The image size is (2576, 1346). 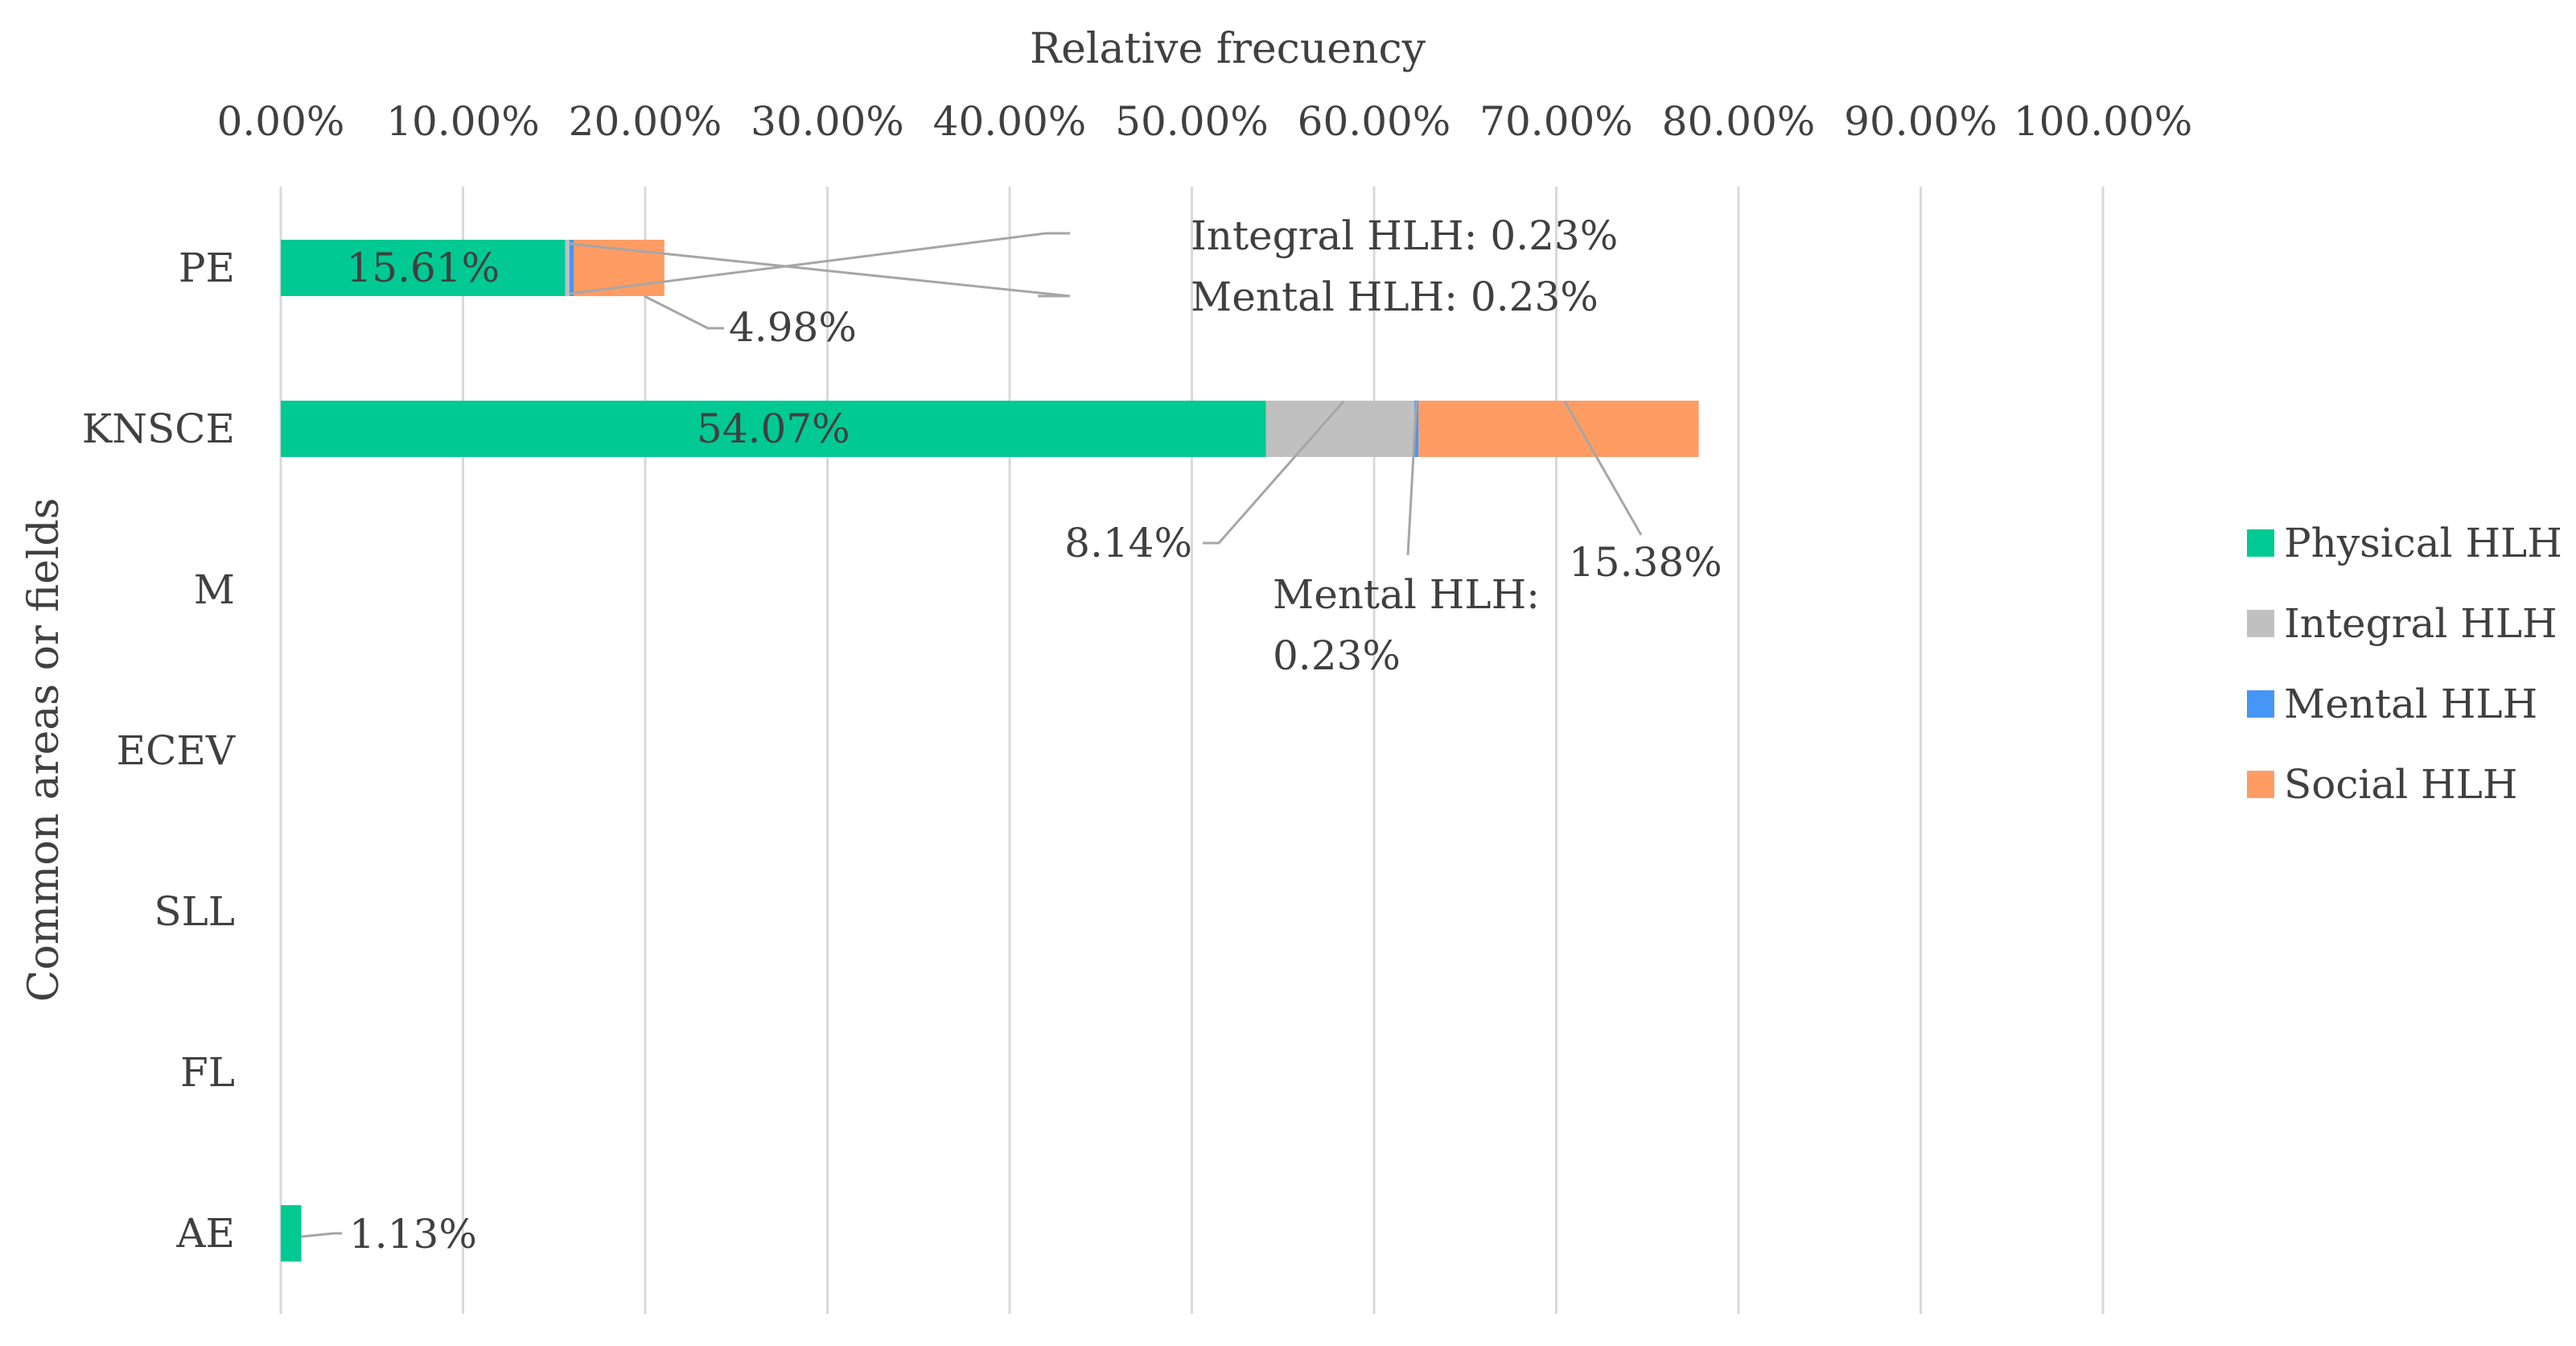 What do you see at coordinates (2400, 785) in the screenshot?
I see `legend-label: Social HLH` at bounding box center [2400, 785].